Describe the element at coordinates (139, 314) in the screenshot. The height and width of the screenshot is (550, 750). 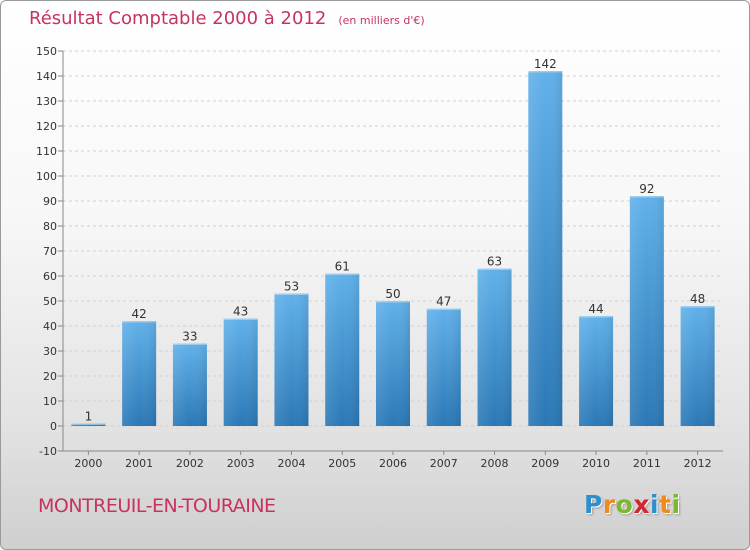
I see `data-label: 42` at that location.